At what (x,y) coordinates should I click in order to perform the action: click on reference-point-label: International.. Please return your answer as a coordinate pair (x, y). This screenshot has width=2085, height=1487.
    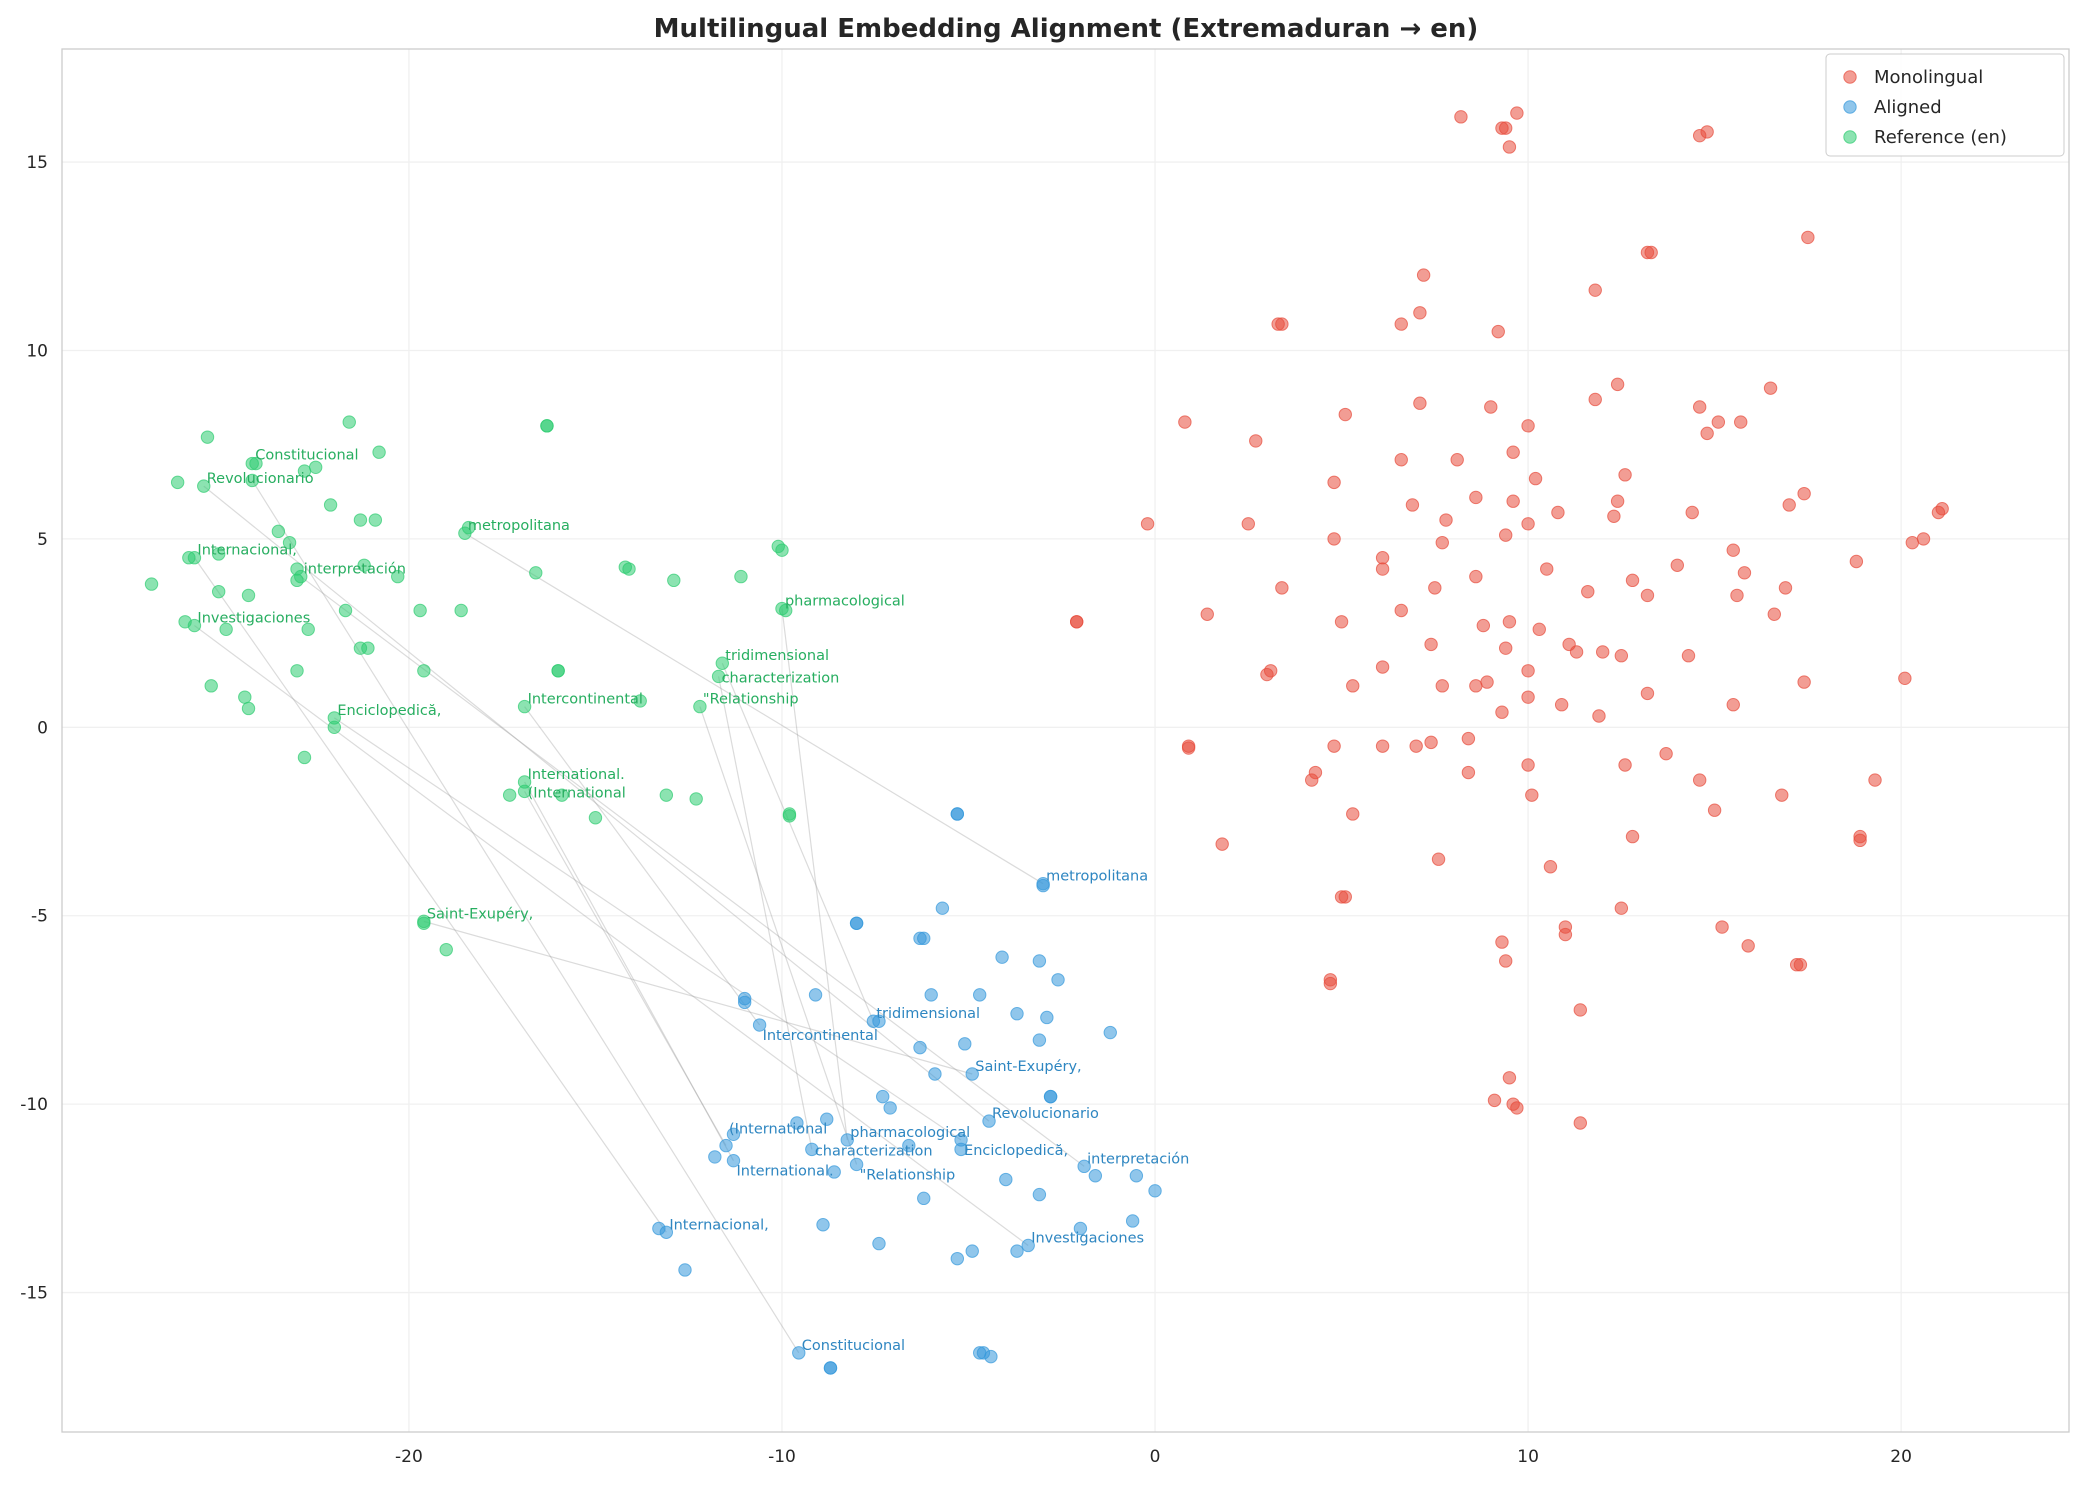
    Looking at the image, I should click on (576, 775).